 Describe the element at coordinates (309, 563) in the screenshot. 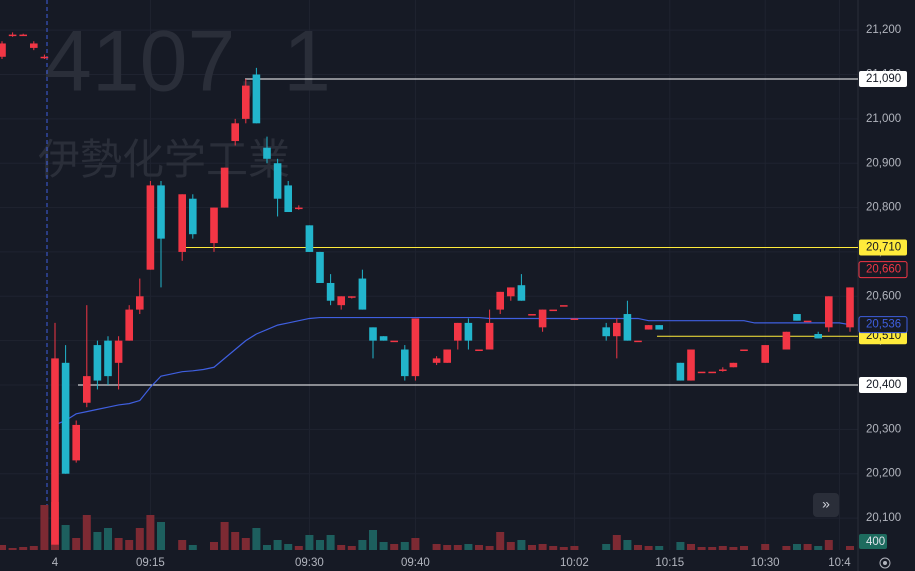

I see `x-tick-label: 09:30` at that location.